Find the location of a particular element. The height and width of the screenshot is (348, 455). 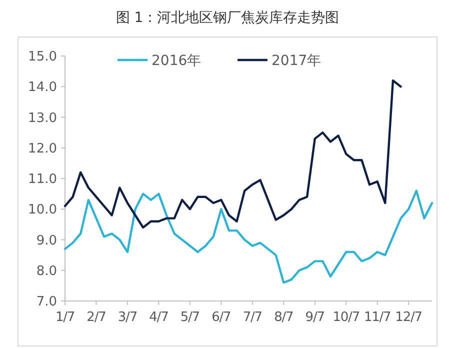

x-tick-label: 4/7 is located at coordinates (159, 317).